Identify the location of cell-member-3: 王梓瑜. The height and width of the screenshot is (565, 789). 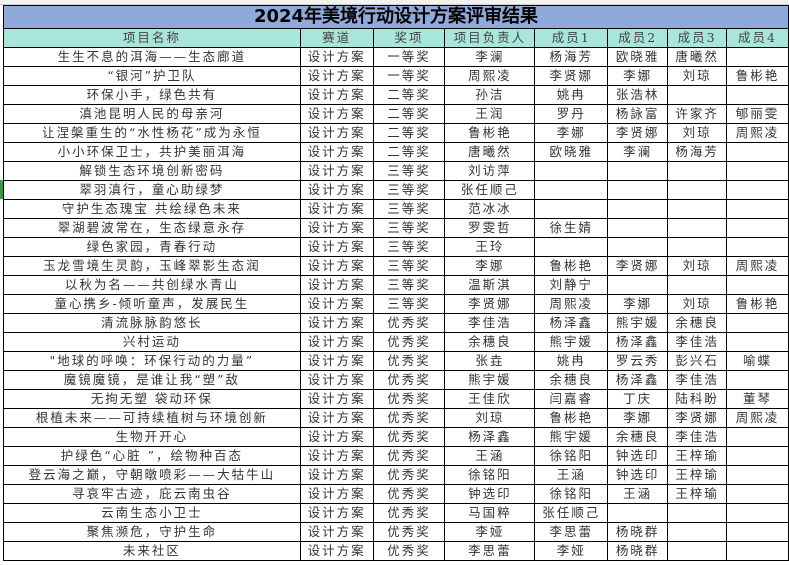
(697, 456).